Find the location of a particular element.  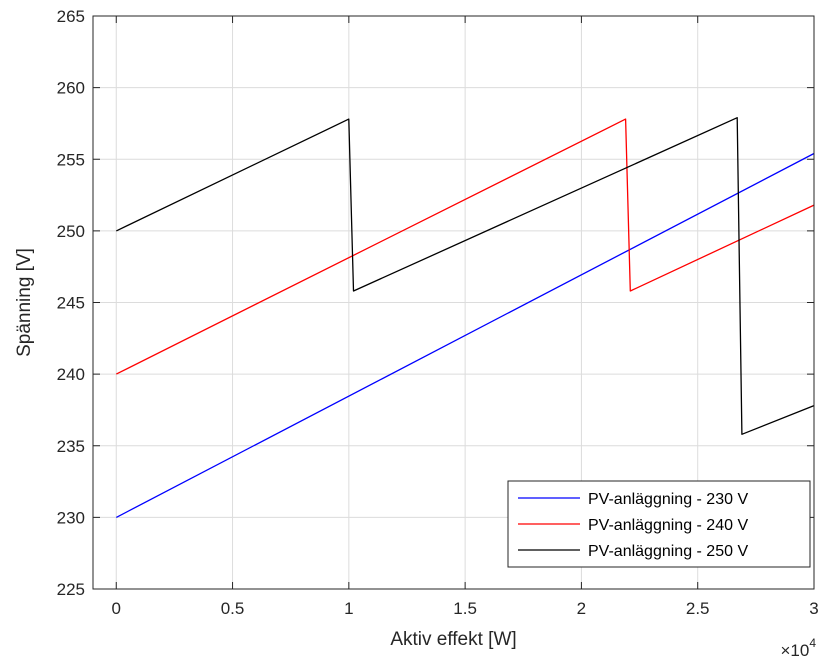

x-axis-multiplier-base: ×10 is located at coordinates (794, 650).